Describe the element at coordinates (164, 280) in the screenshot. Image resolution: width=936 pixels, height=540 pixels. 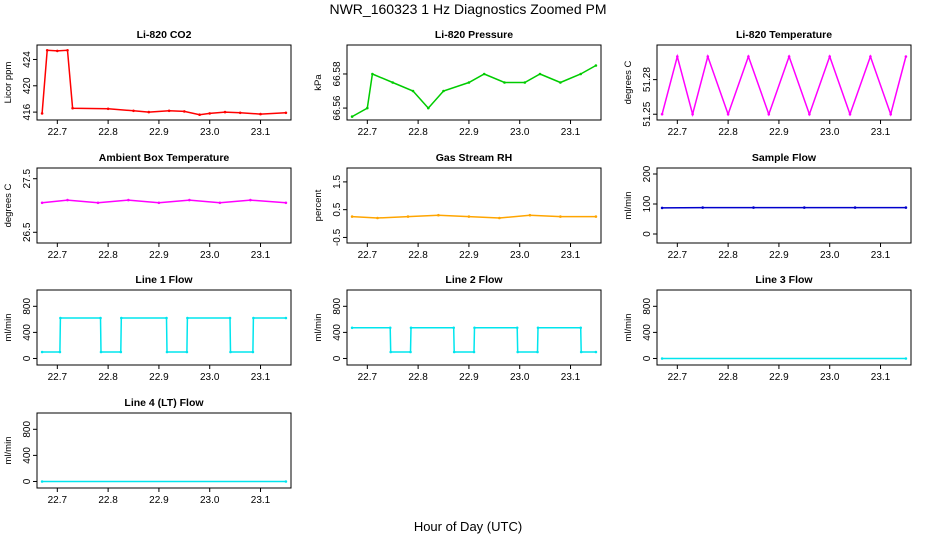
I see `panel-title: Line 1 Flow` at that location.